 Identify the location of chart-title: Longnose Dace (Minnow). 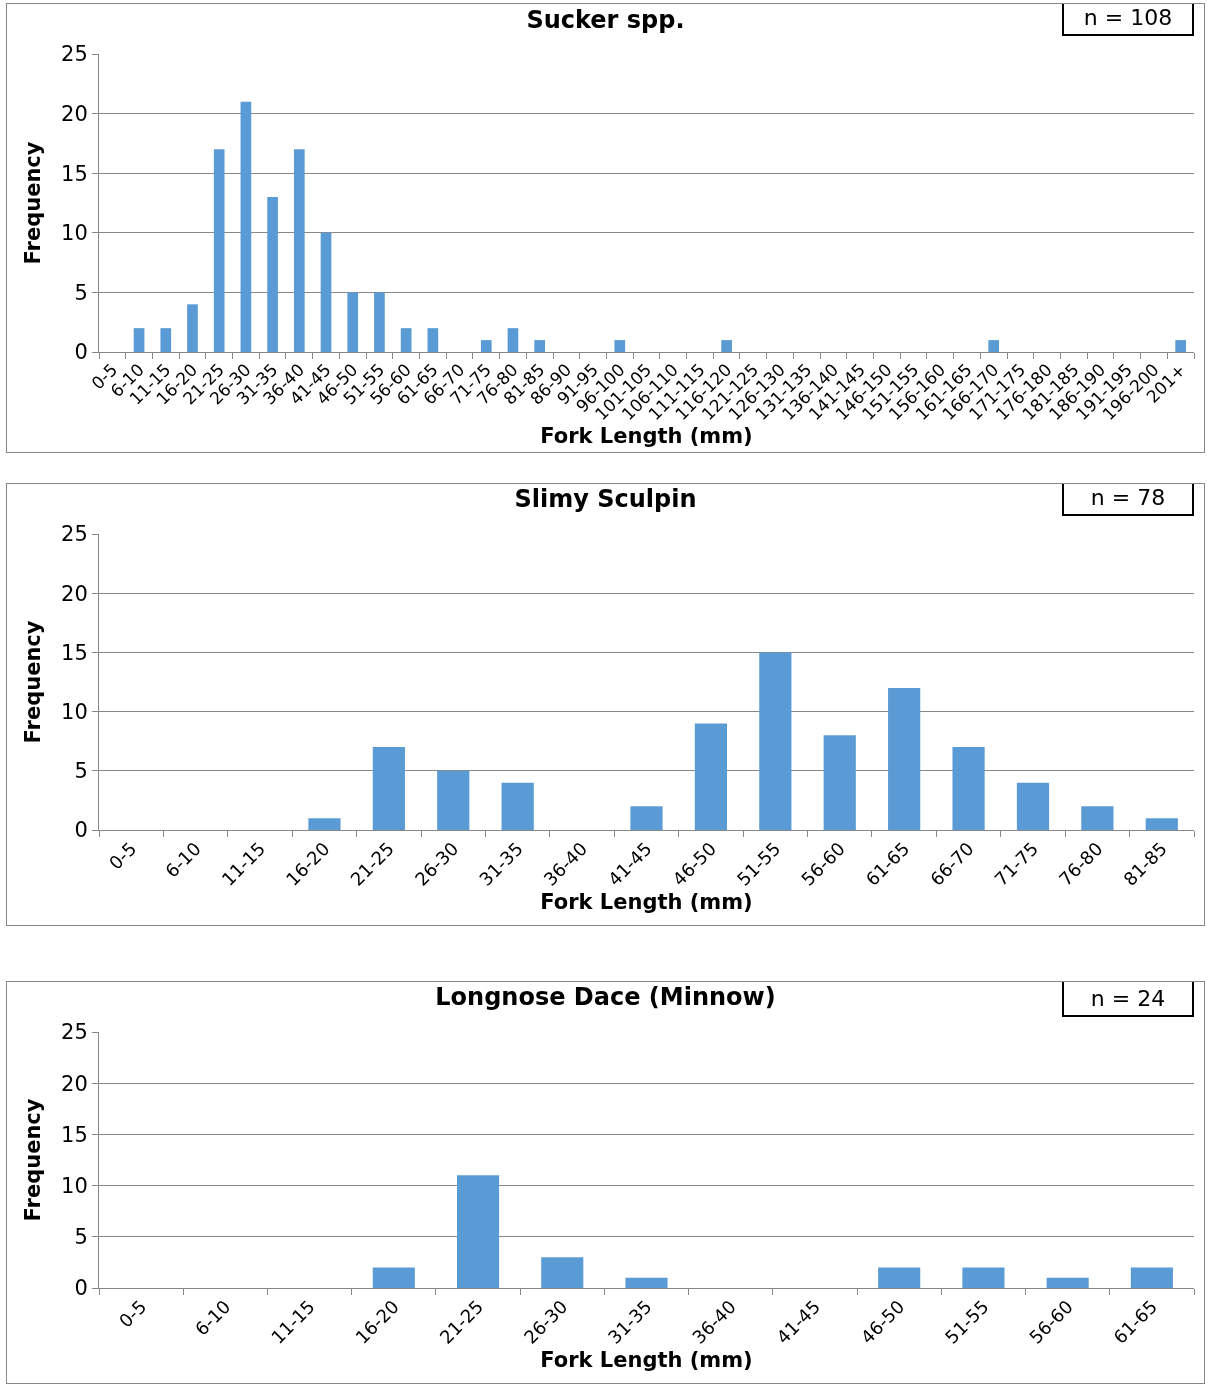
(605, 996).